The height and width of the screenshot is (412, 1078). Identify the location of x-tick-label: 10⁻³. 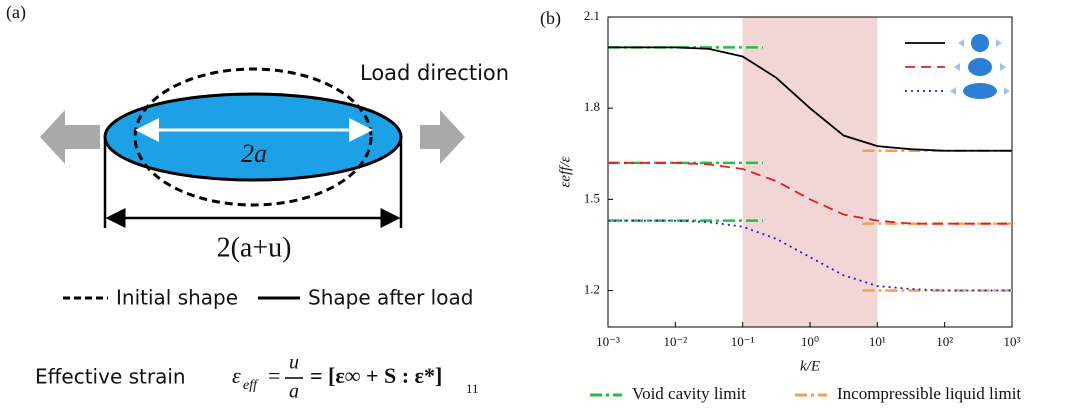
(608, 341).